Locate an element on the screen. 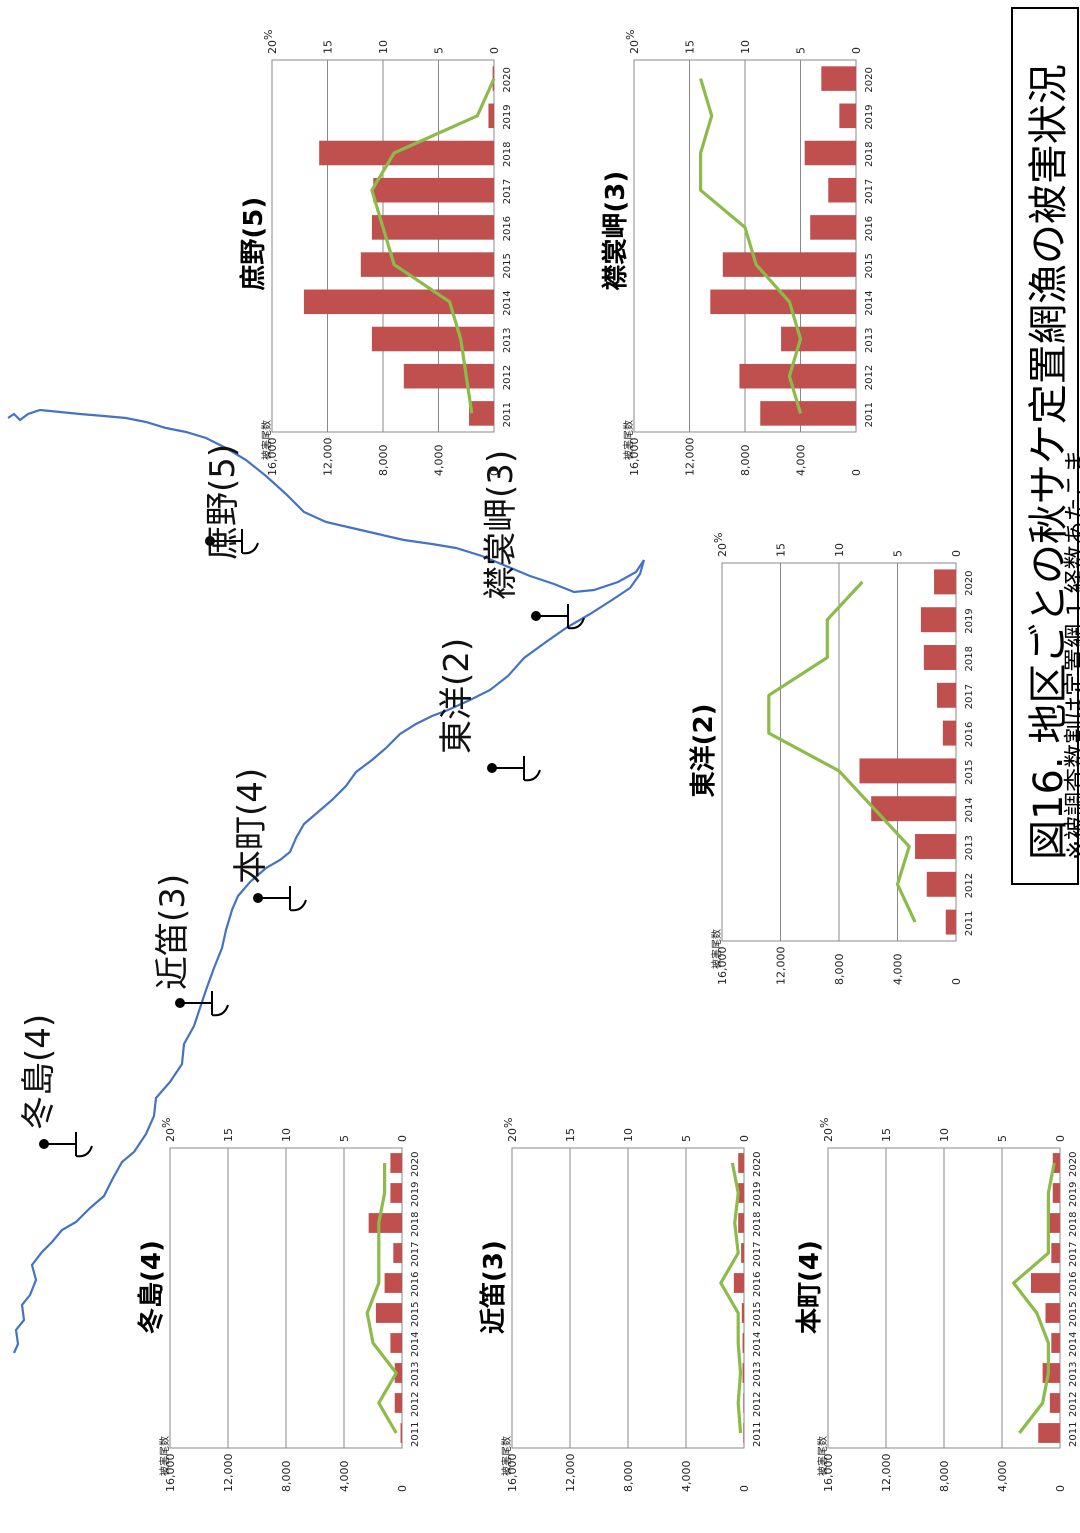 The height and width of the screenshot is (1533, 1080). chart-title: 庶野(5) is located at coordinates (253, 244).